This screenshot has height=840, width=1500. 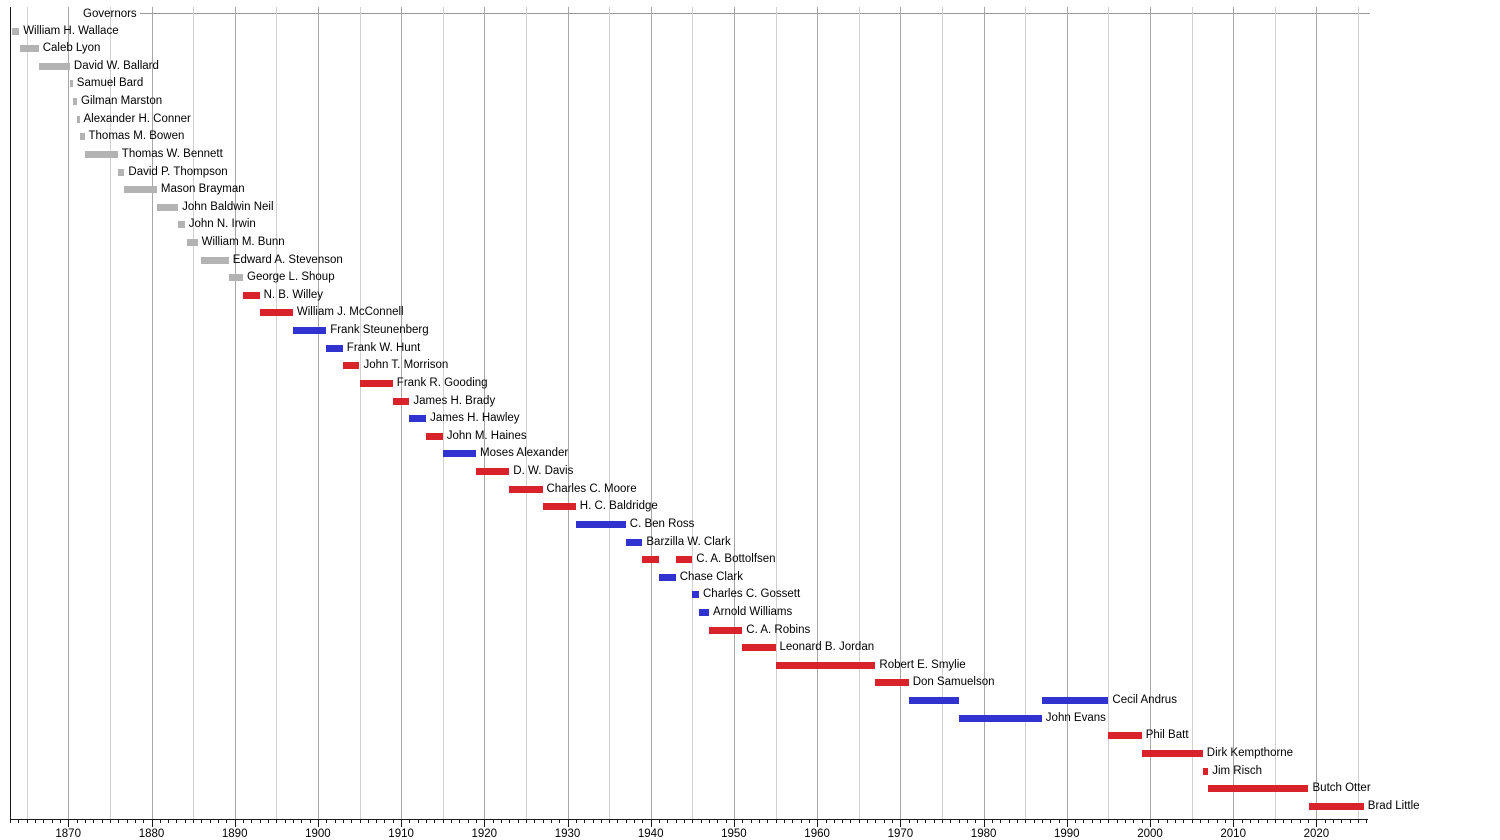 I want to click on governor-label-don-samuelson: Don Samuelson, so click(x=953, y=682).